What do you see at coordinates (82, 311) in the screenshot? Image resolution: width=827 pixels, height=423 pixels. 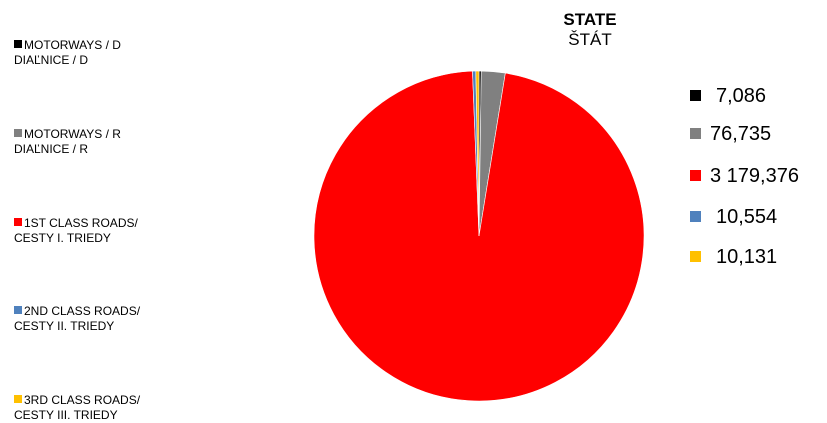 I see `legend-label-line1: 2ND CLASS ROADS/` at bounding box center [82, 311].